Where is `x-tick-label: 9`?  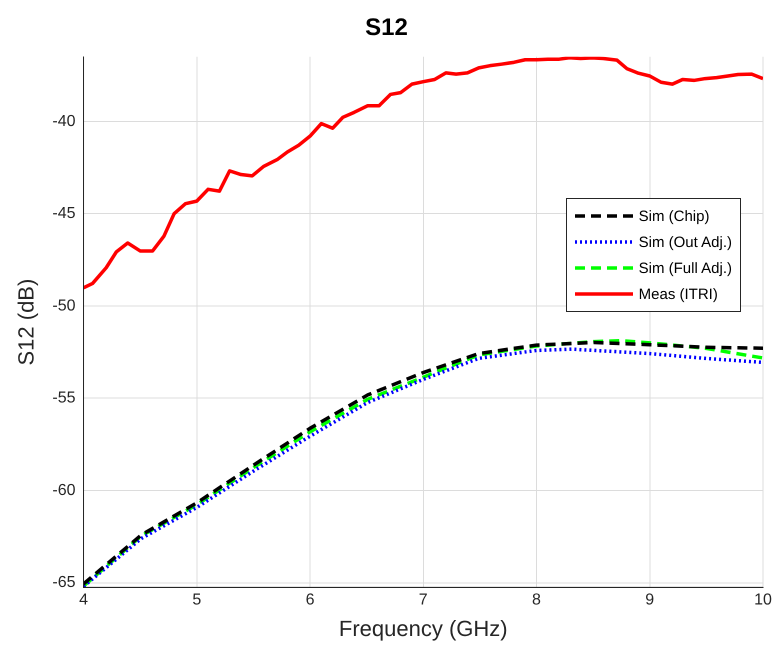
x-tick-label: 9 is located at coordinates (649, 599).